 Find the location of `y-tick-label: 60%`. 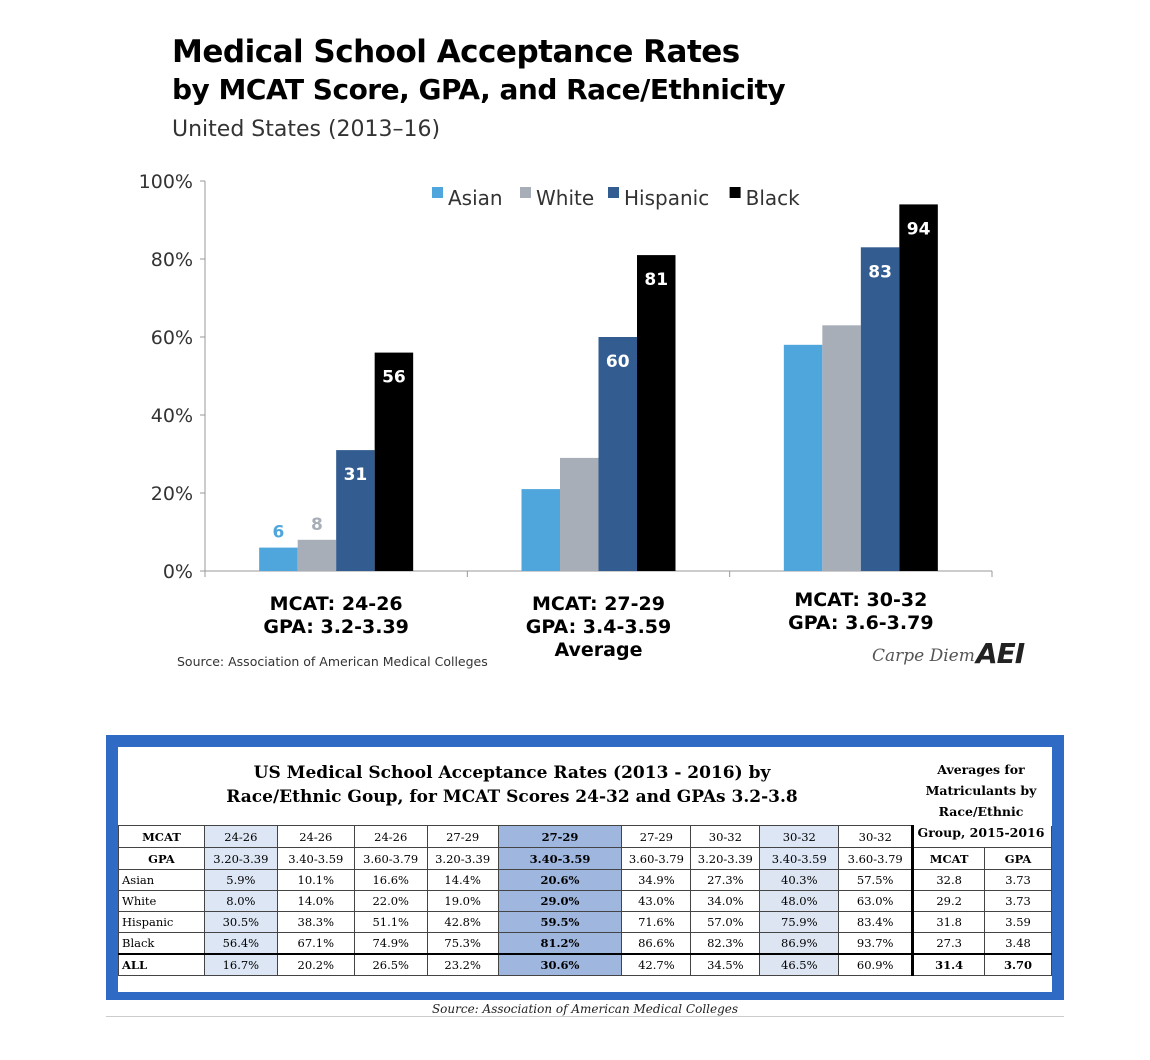

y-tick-label: 60% is located at coordinates (172, 338).